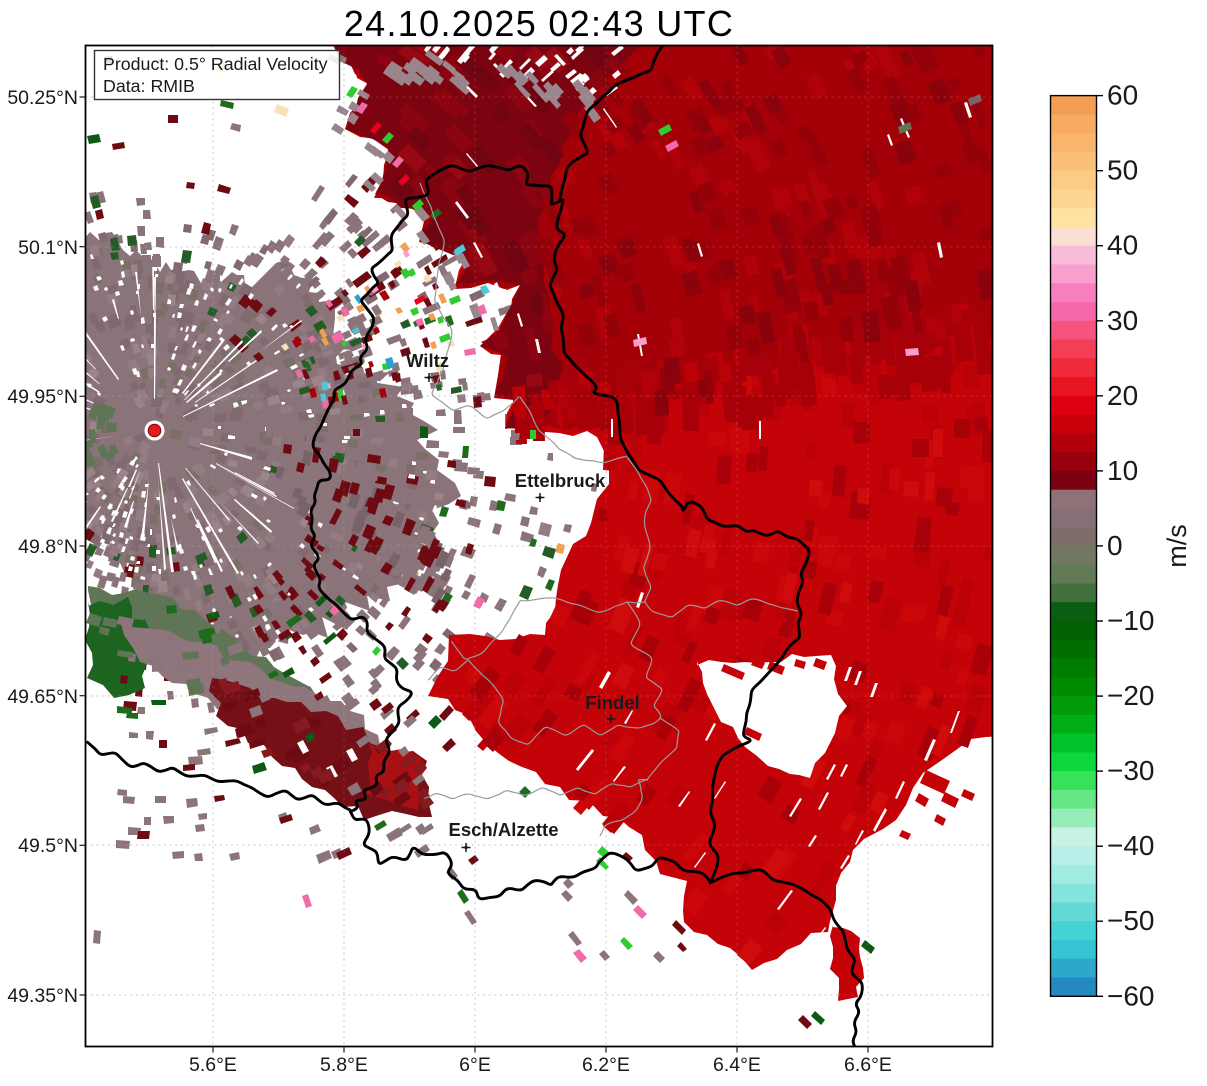 The width and height of the screenshot is (1207, 1086). What do you see at coordinates (1122, 395) in the screenshot?
I see `svg-text: 20` at bounding box center [1122, 395].